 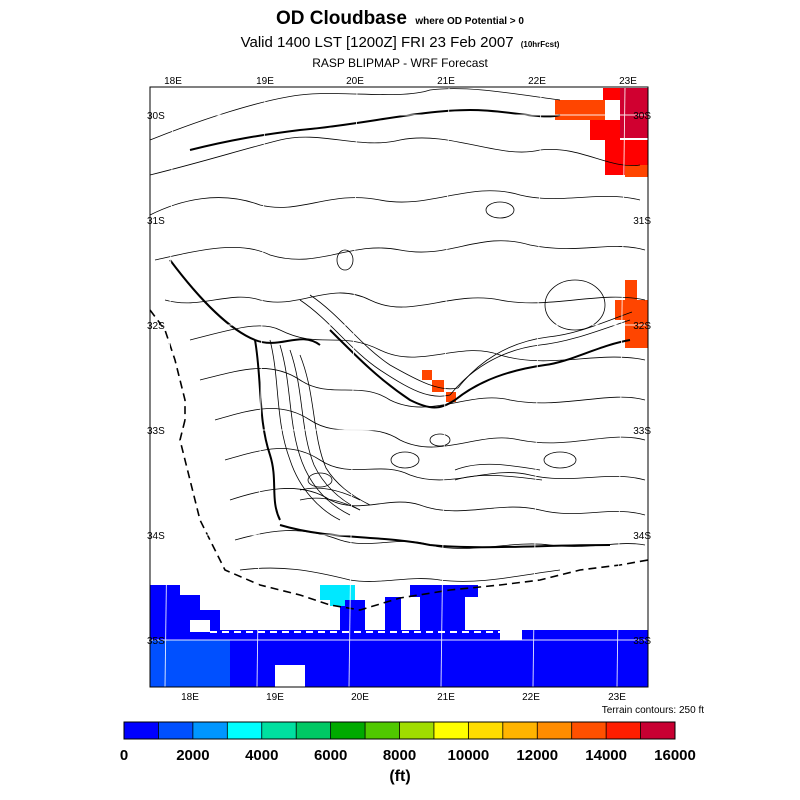 What do you see at coordinates (156, 536) in the screenshot?
I see `lat-left-label: 34S` at bounding box center [156, 536].